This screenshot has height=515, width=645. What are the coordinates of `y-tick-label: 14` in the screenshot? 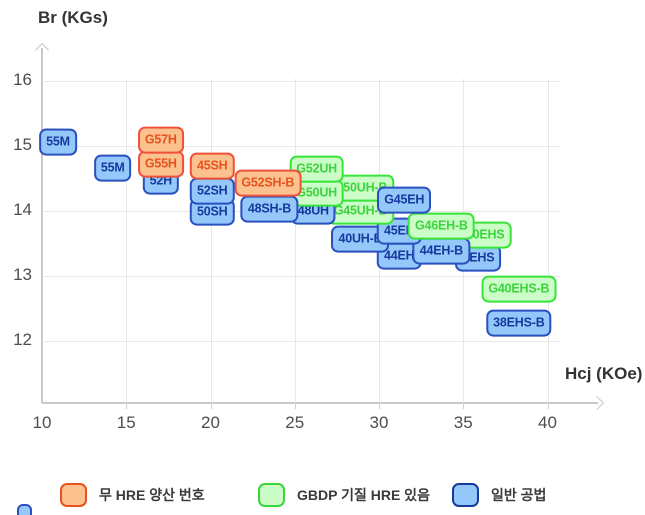 It's located at (22, 209).